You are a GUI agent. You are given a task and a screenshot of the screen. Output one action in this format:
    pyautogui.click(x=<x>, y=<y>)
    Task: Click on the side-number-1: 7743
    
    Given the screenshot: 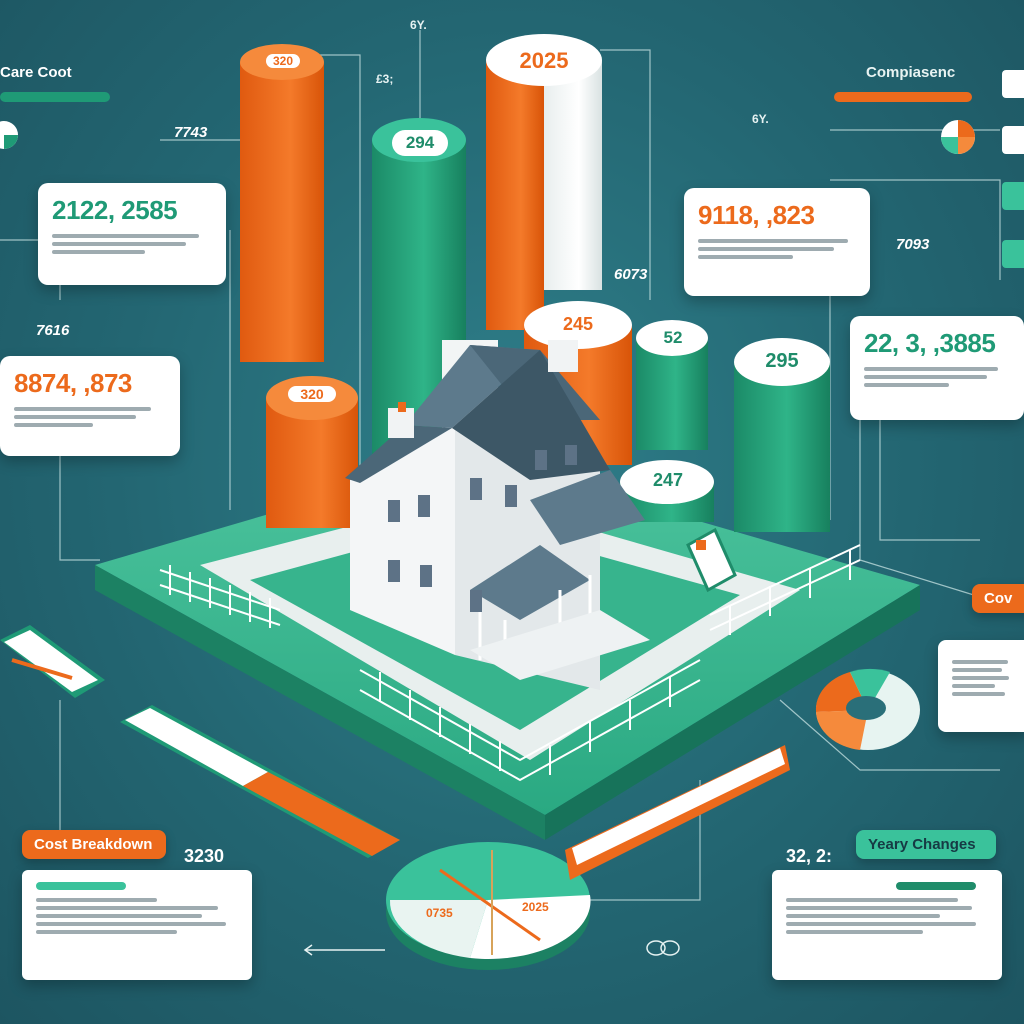 What is the action you would take?
    pyautogui.click(x=191, y=132)
    